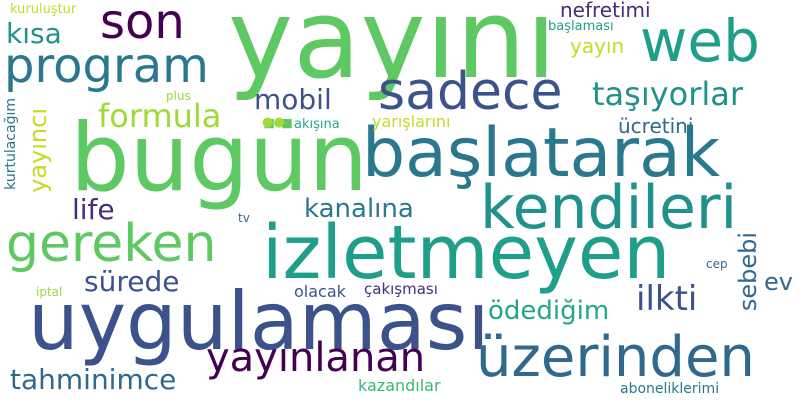 The height and width of the screenshot is (400, 800). Describe the element at coordinates (399, 385) in the screenshot. I see `word-kazandilar: kazandılar` at that location.